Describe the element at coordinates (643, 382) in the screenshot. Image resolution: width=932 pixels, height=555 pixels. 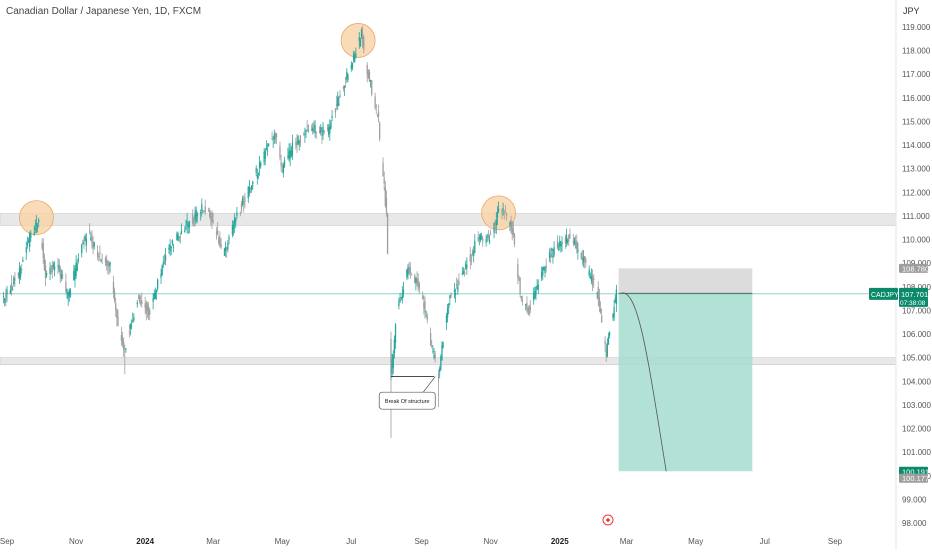
I see `projection-curve` at that location.